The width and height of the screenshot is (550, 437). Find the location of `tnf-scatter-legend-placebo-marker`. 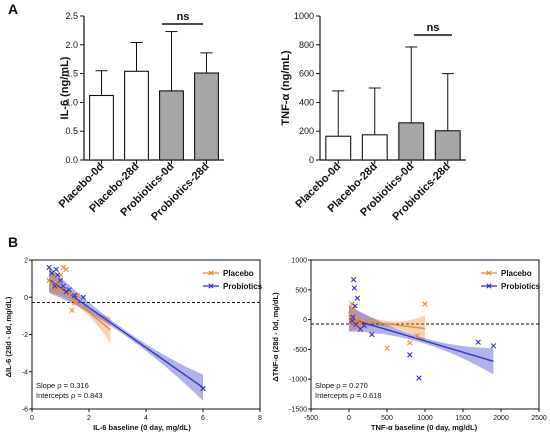

tnf-scatter-legend-placebo-marker is located at coordinates (489, 273).